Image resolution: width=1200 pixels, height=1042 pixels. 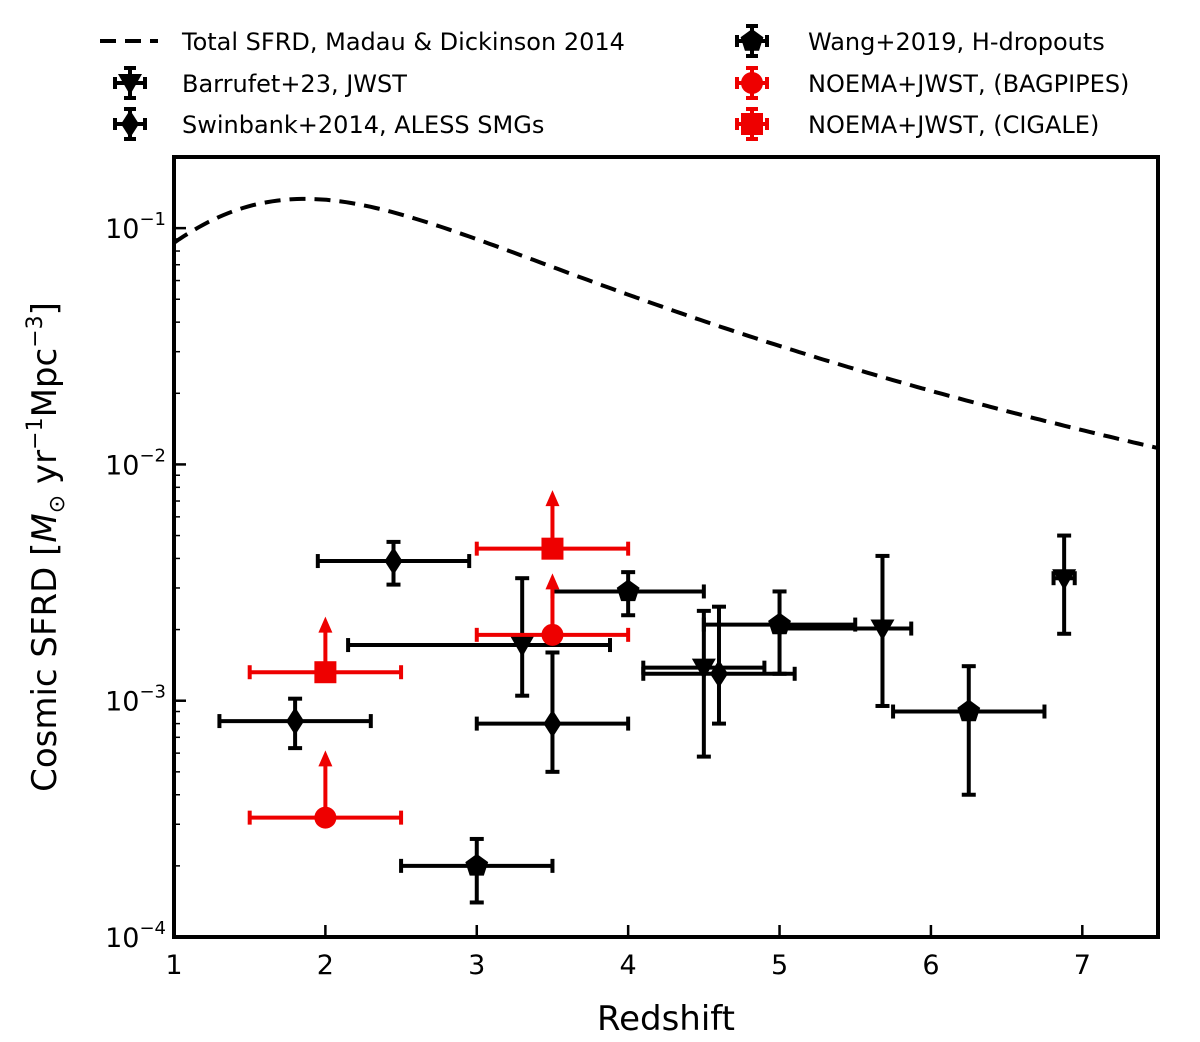 I want to click on y-axis-title-prefix: Cosmic SFRD [, so click(x=45, y=667).